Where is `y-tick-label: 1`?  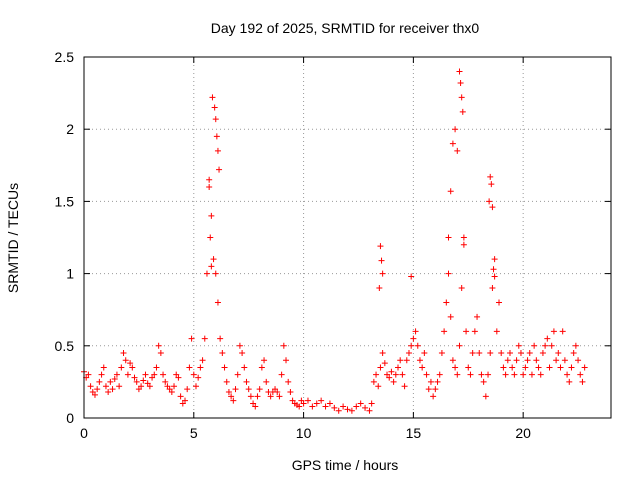
y-tick-label: 1 is located at coordinates (70, 274).